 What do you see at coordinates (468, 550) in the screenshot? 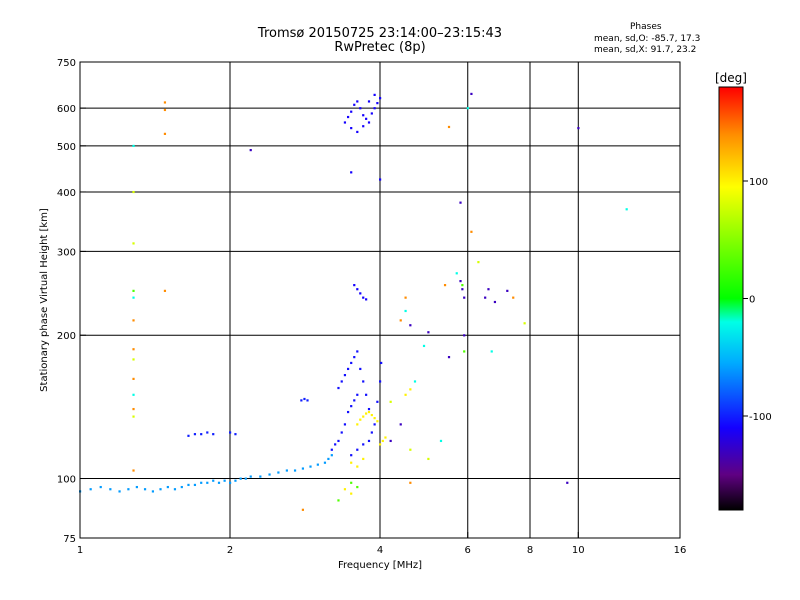
I see `x-tick-label: 6` at bounding box center [468, 550].